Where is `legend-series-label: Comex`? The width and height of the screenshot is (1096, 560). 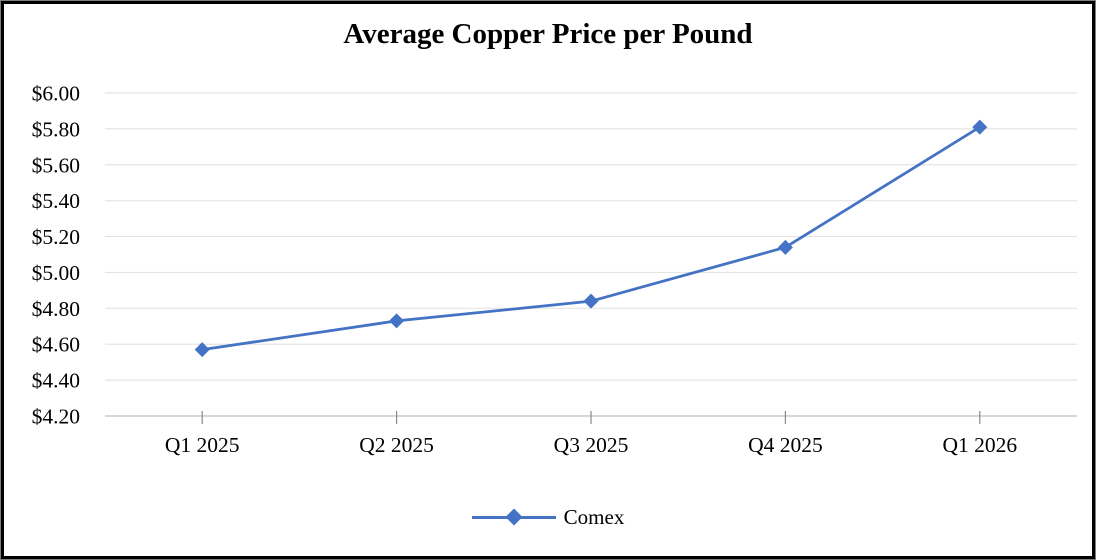
legend-series-label: Comex is located at coordinates (594, 516).